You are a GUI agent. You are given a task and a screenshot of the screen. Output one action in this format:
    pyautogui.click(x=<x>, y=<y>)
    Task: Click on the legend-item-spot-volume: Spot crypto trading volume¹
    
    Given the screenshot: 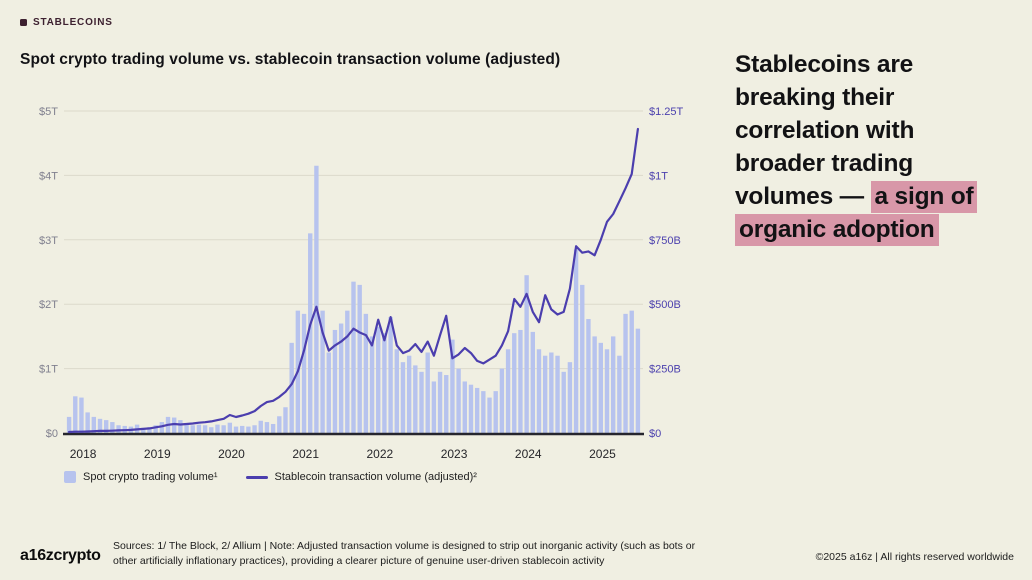 What is the action you would take?
    pyautogui.click(x=141, y=477)
    